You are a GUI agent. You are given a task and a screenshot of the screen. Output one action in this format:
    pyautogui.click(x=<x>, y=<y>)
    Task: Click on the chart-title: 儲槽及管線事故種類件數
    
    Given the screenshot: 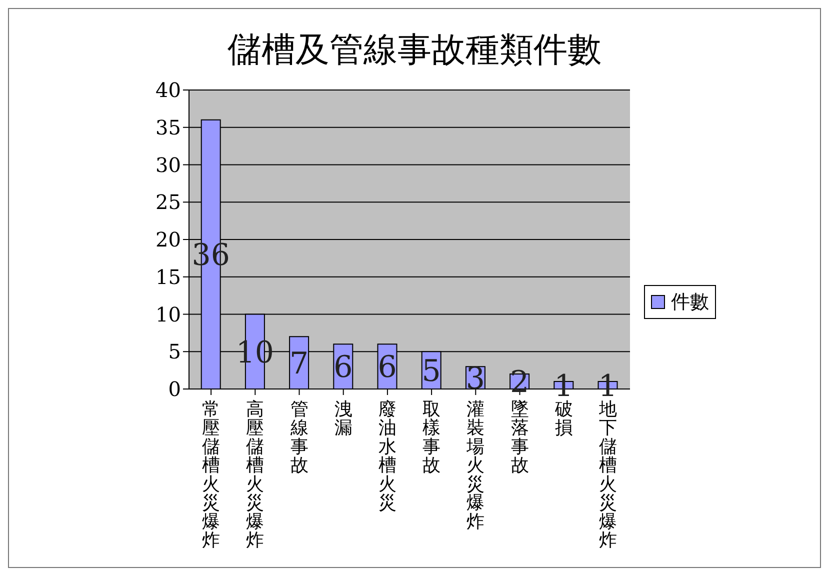 What is the action you would take?
    pyautogui.click(x=414, y=50)
    